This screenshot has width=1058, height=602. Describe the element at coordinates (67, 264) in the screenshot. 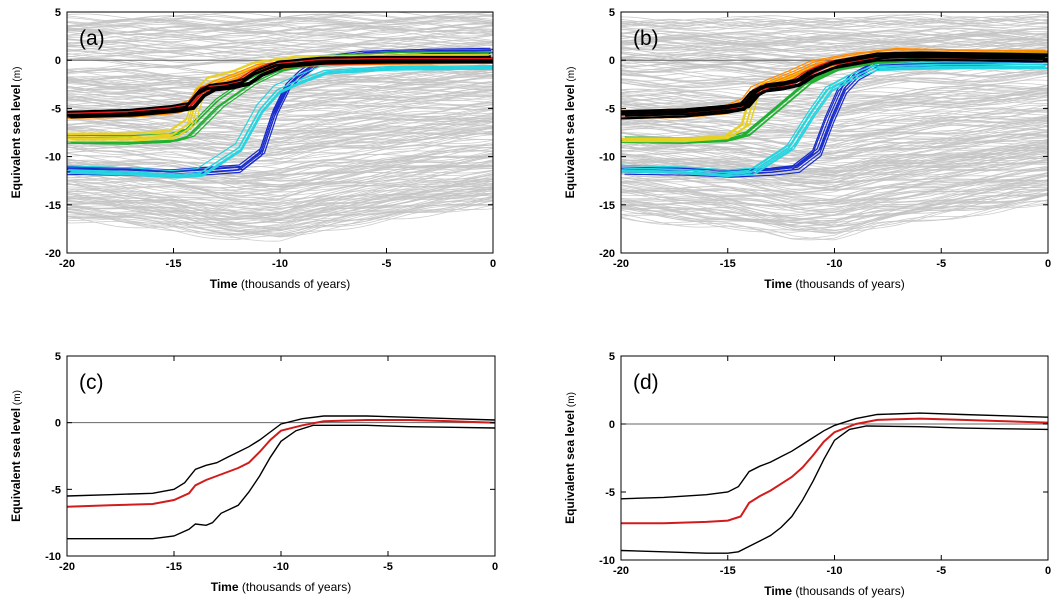

I see `x-tick-label: -20` at that location.